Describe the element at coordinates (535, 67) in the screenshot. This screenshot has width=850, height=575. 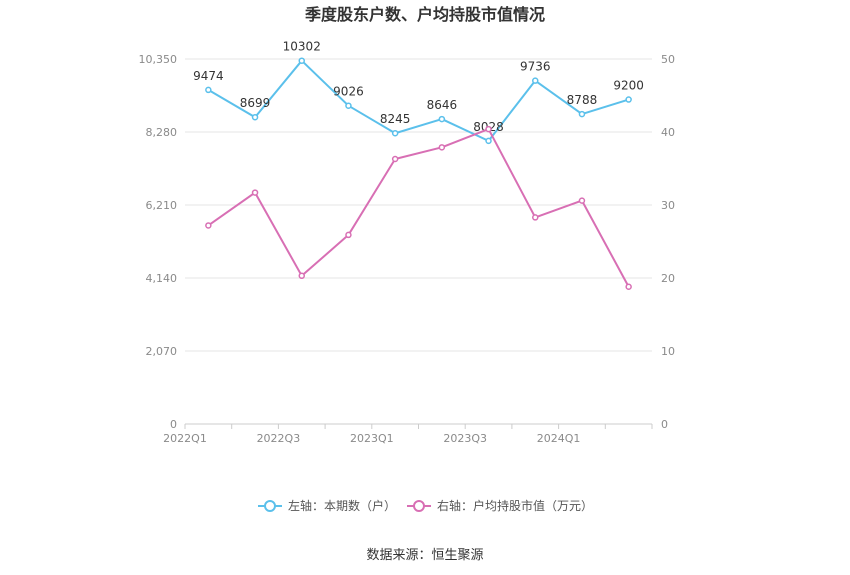
I see `data-label: 9736` at that location.